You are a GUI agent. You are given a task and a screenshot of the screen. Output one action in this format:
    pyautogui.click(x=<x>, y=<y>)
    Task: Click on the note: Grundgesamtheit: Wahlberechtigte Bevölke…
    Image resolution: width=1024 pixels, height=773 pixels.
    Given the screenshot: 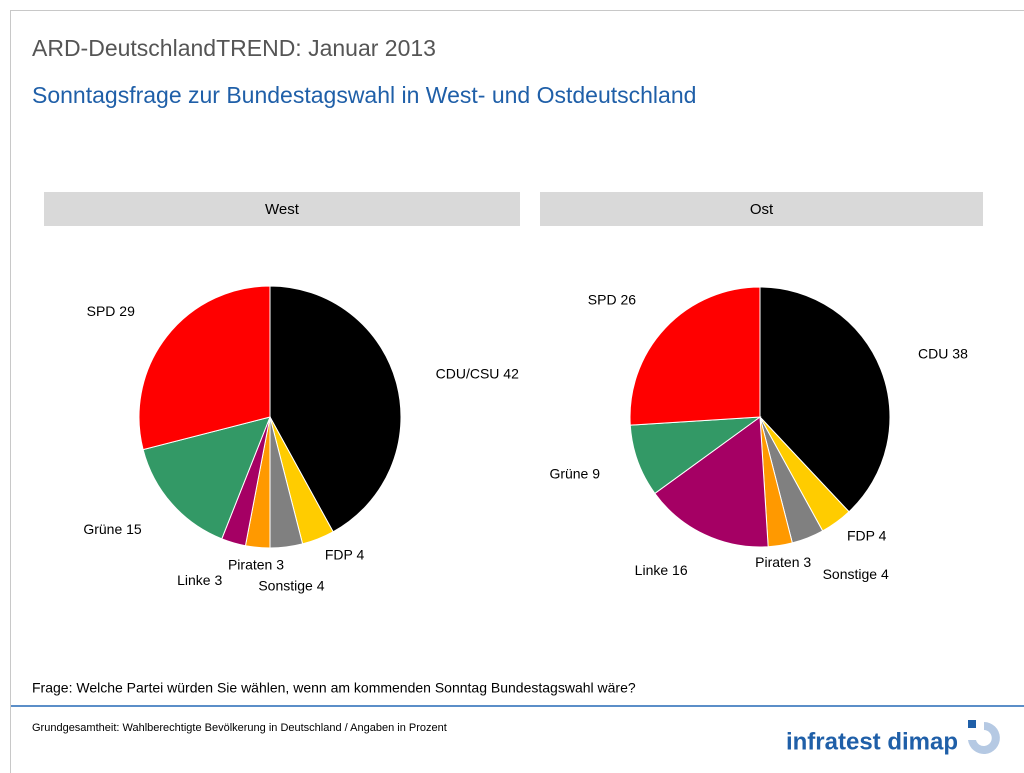 What is the action you would take?
    pyautogui.click(x=239, y=728)
    